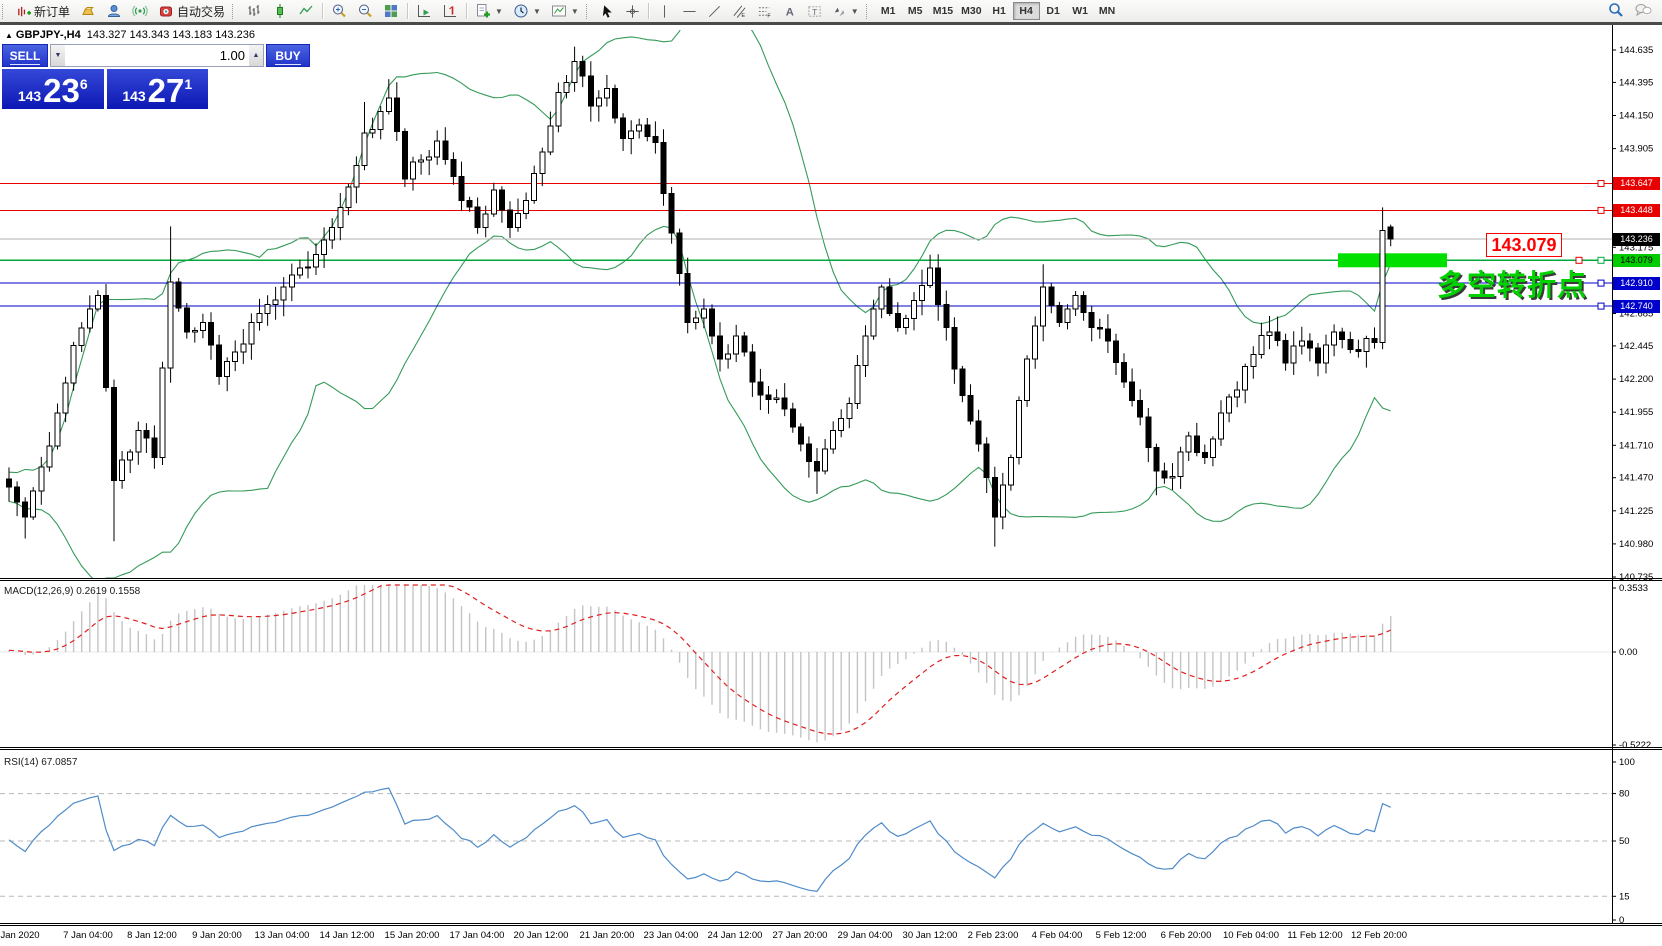 The image size is (1662, 946). What do you see at coordinates (743, 16) in the screenshot?
I see `svg-text: E` at bounding box center [743, 16].